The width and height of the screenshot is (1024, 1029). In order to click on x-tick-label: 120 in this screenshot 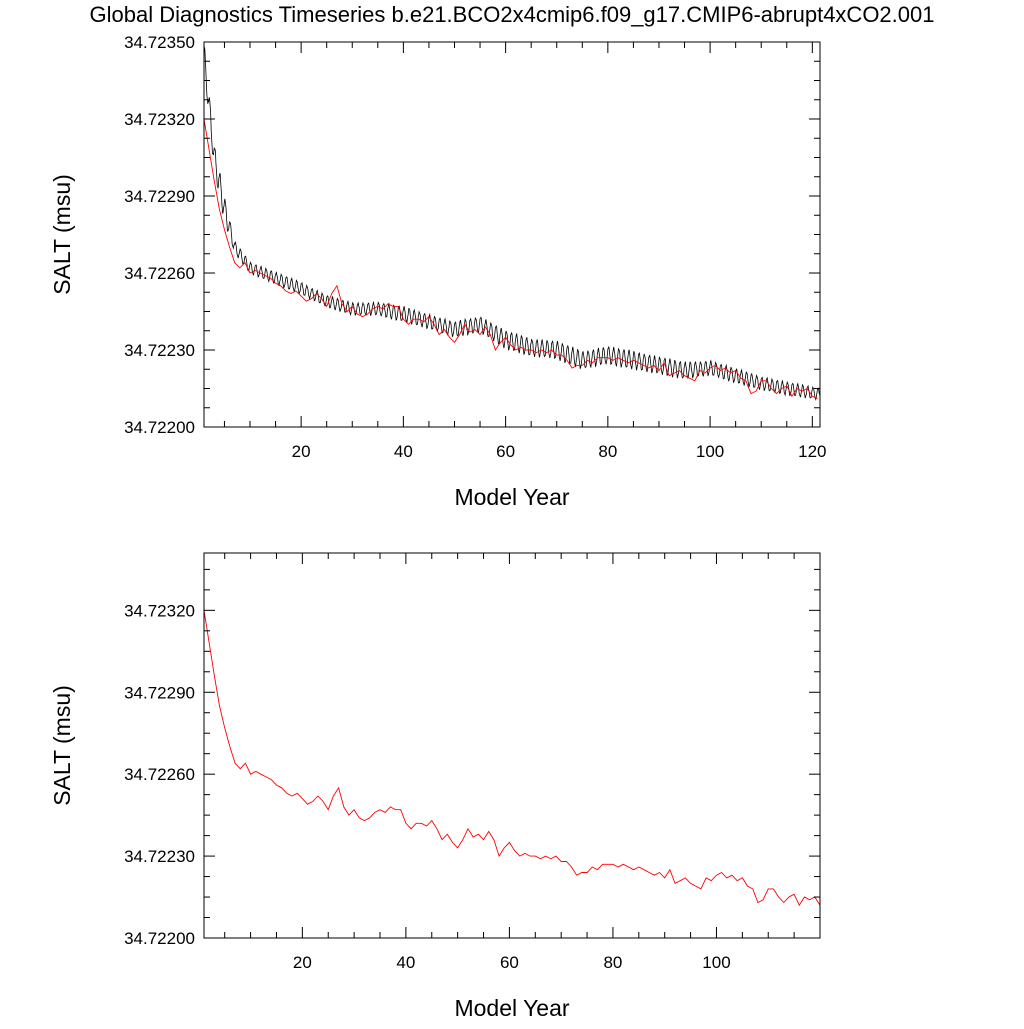, I will do `click(812, 451)`.